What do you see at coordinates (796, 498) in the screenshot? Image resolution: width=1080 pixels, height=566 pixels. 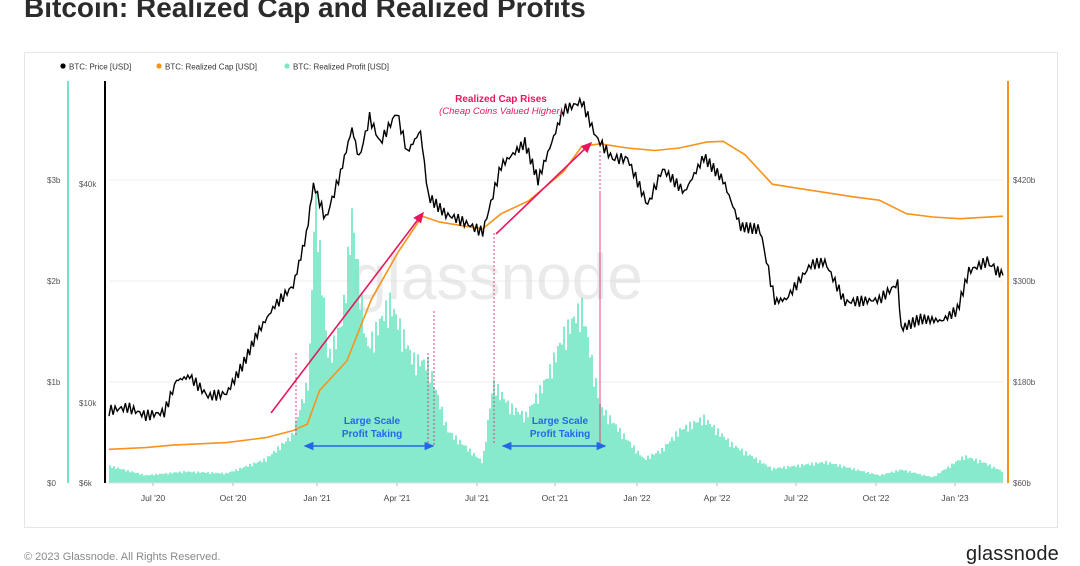 I see `x-axis-tick-label: Jul '22` at bounding box center [796, 498].